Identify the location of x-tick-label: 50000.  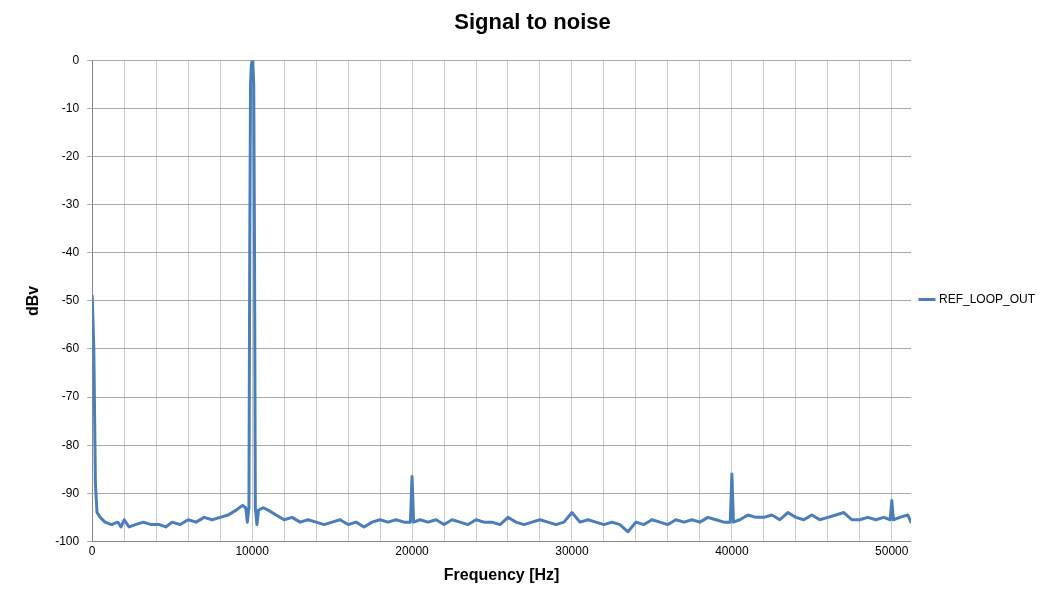
(892, 550).